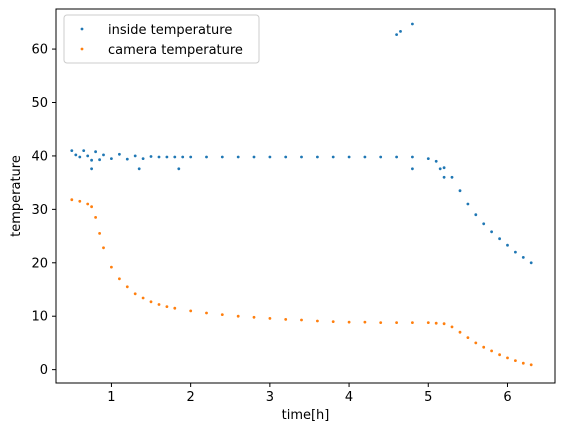  I want to click on y-tick-label: 0, so click(44, 370).